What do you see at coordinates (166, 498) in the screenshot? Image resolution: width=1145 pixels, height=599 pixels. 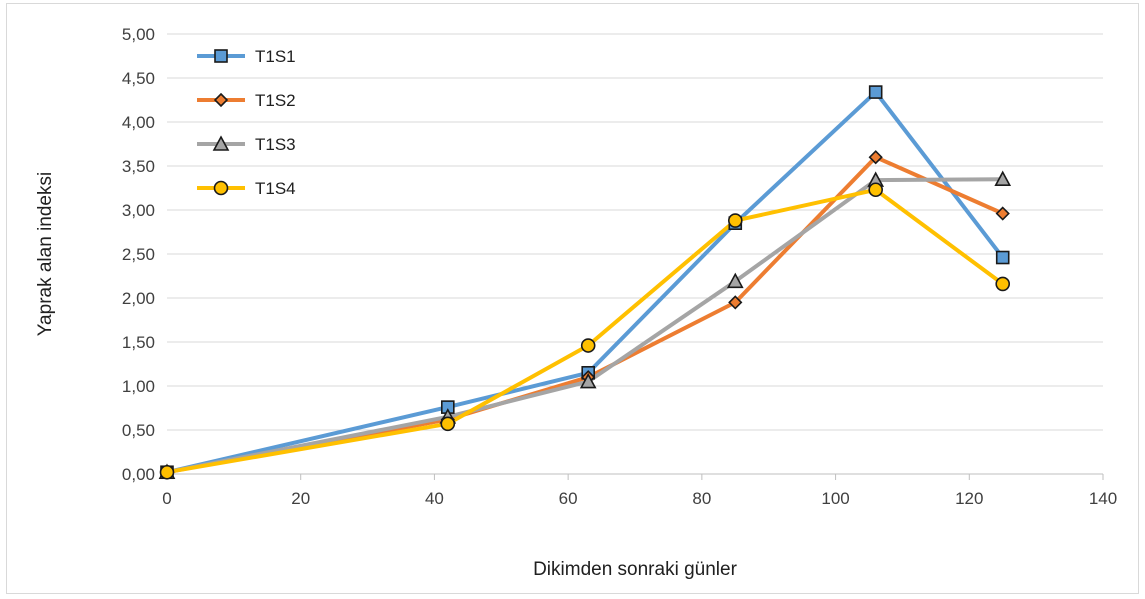 I see `x-tick-label: 0` at bounding box center [166, 498].